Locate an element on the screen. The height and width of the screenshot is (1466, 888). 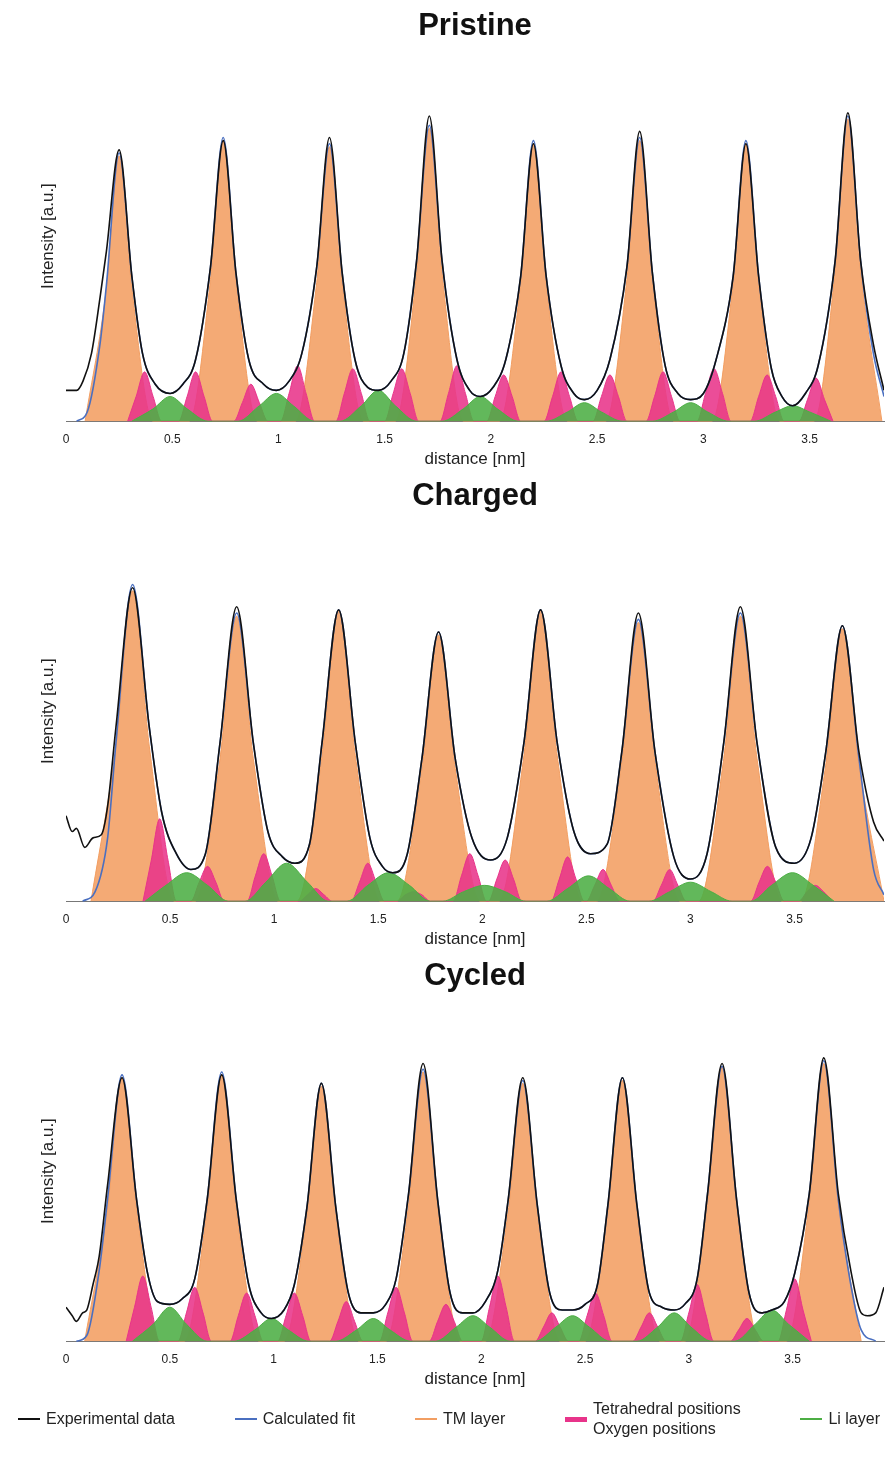
legend-label: Calculated fit is located at coordinates (309, 1419).